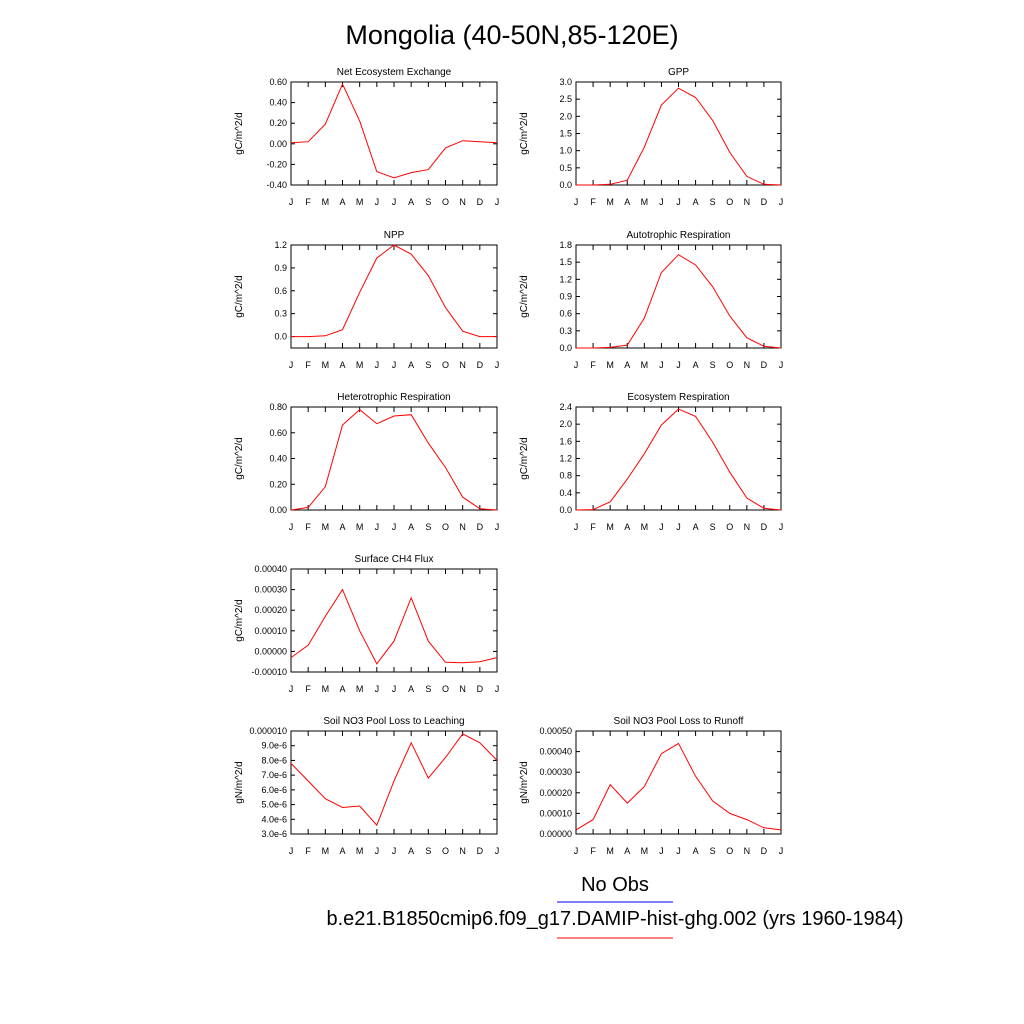  I want to click on y-tick-label: 1.8, so click(565, 245).